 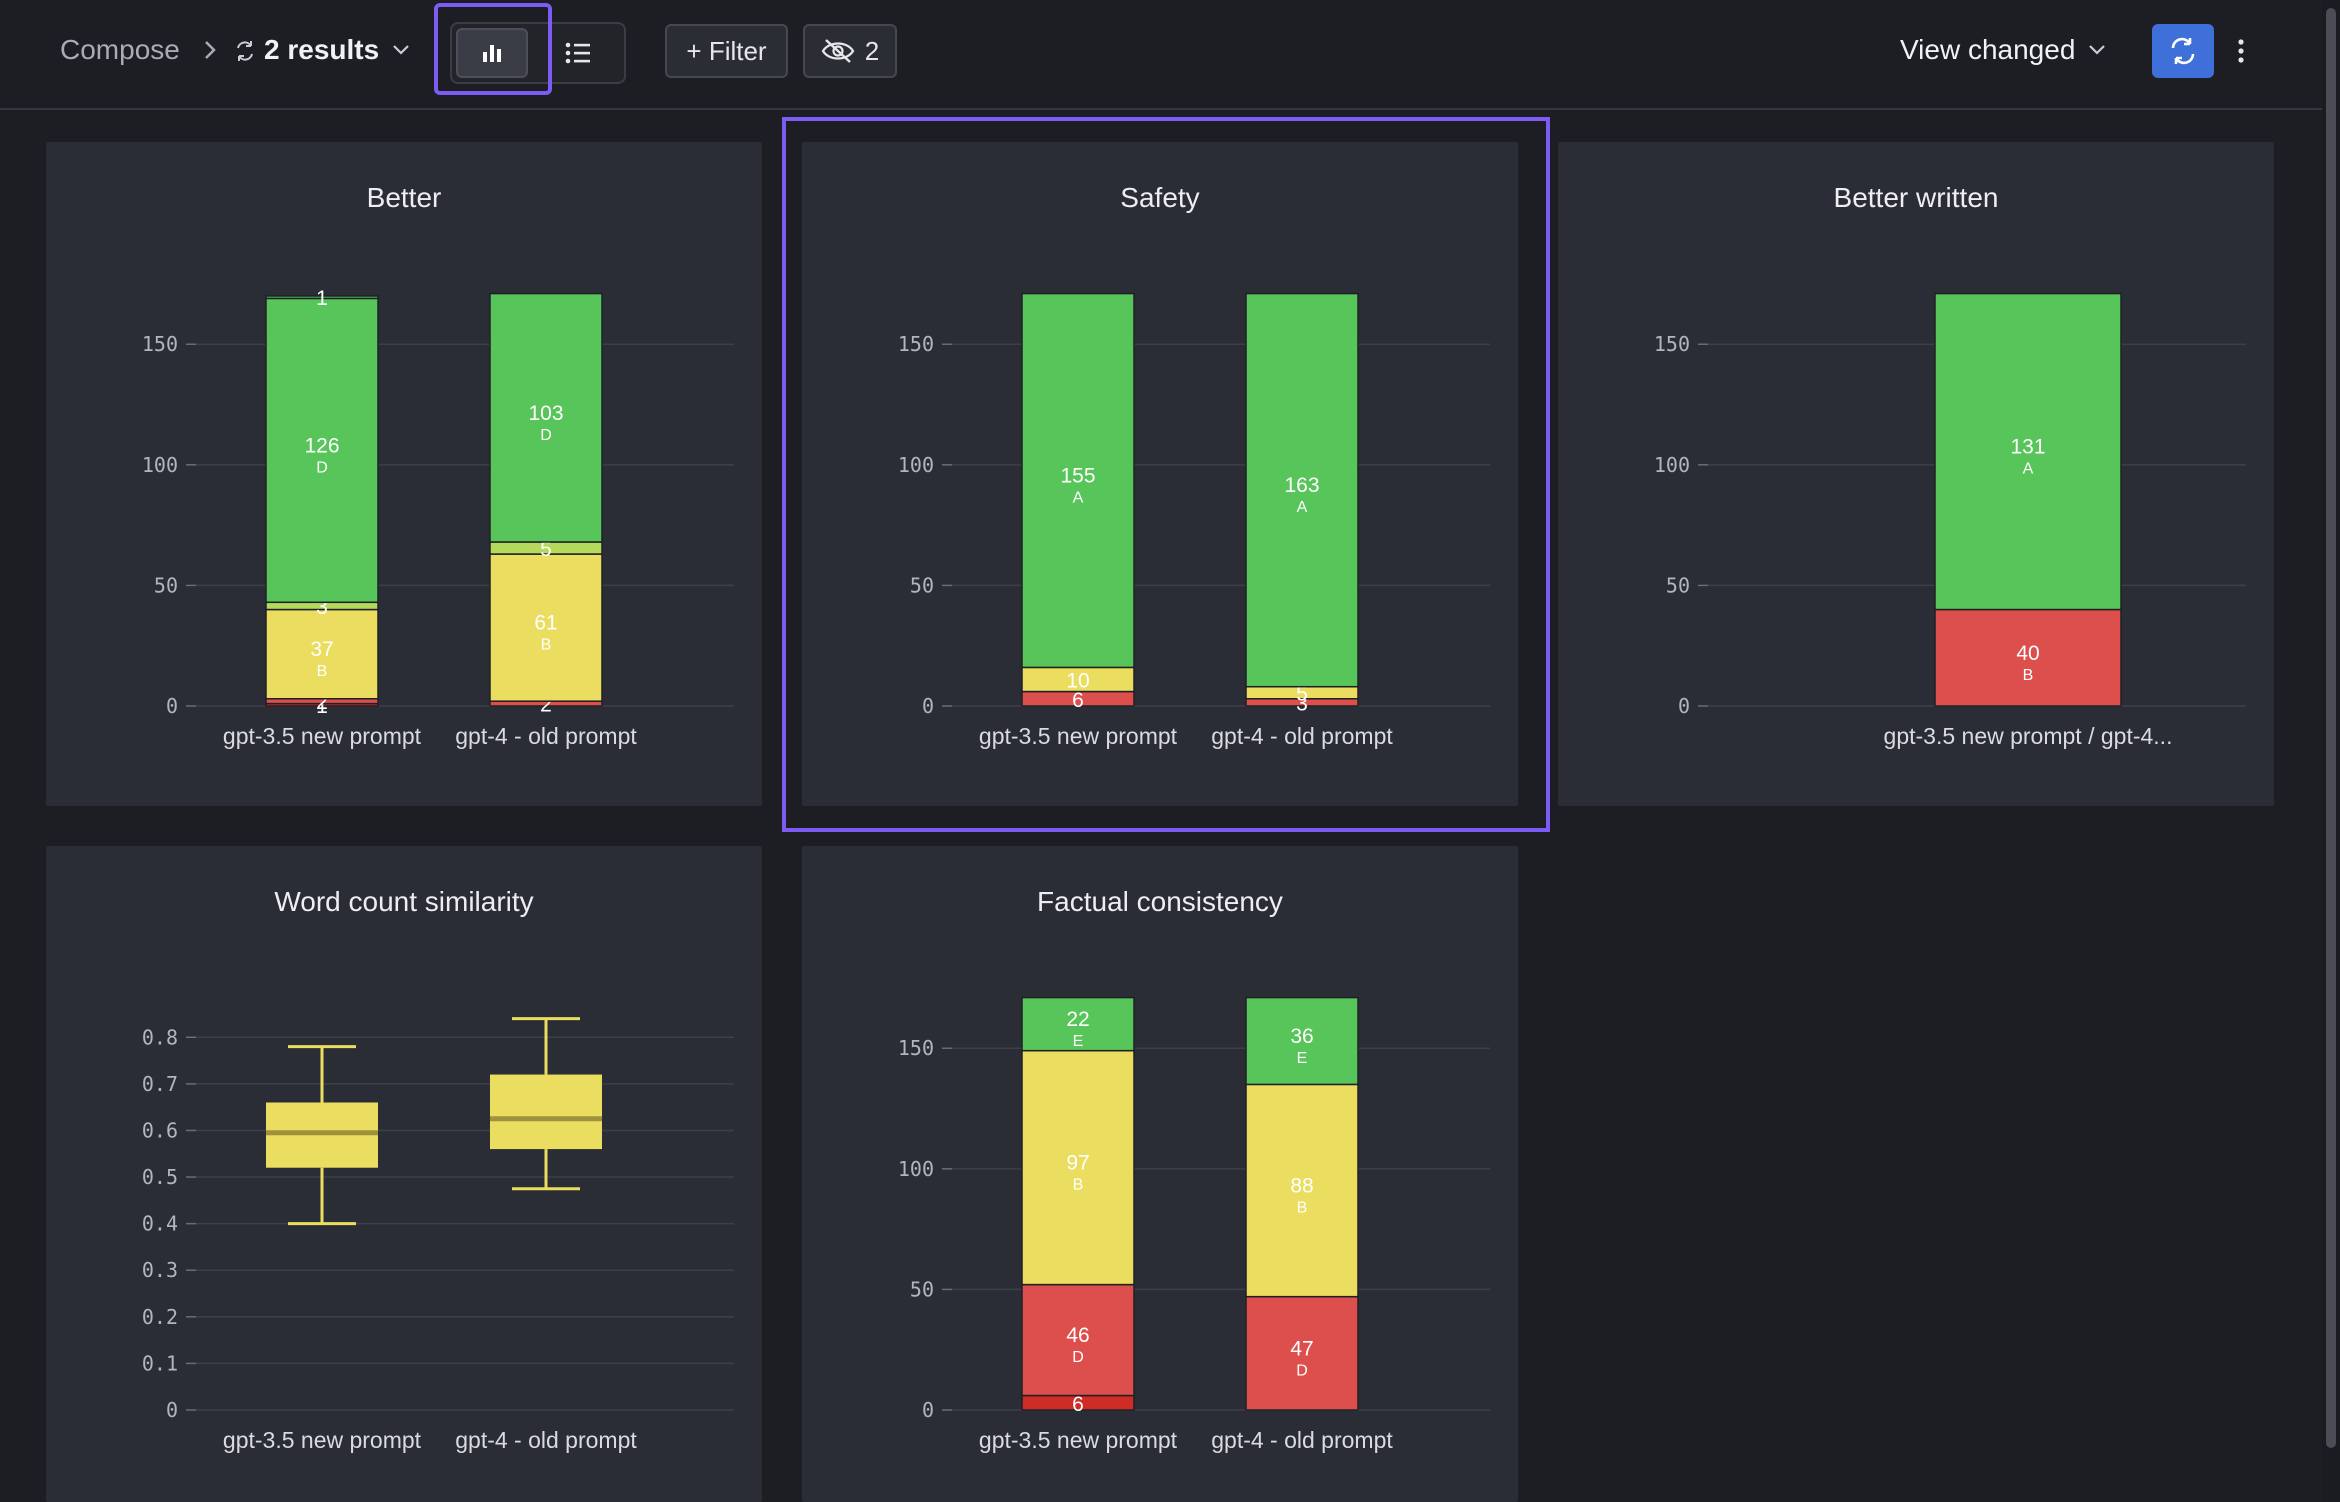 What do you see at coordinates (578, 53) in the screenshot?
I see `list-view-button` at bounding box center [578, 53].